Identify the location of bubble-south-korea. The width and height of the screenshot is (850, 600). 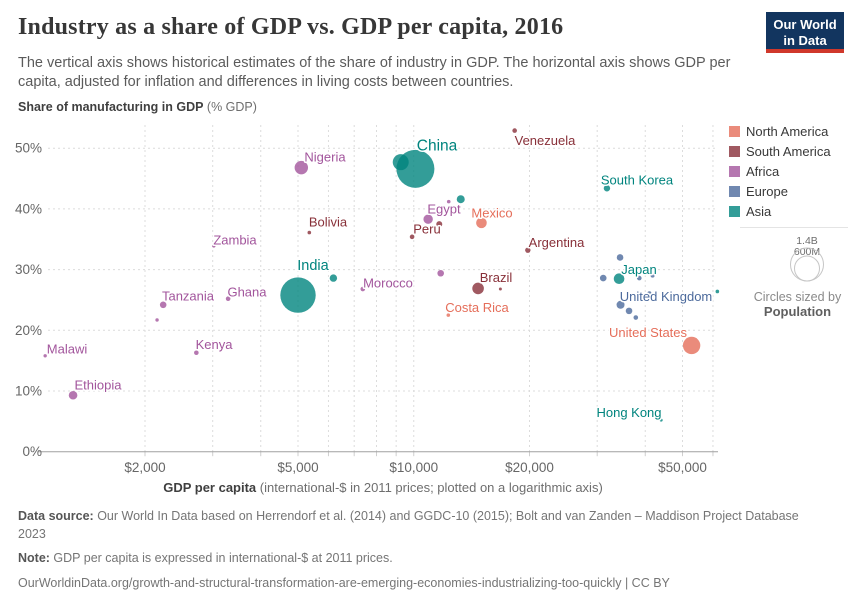
(607, 188).